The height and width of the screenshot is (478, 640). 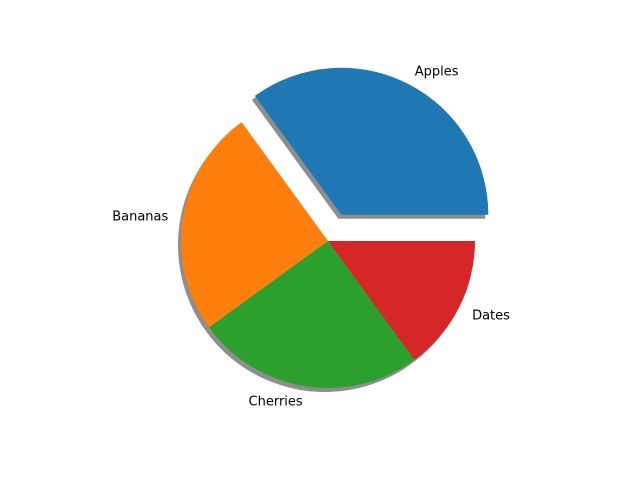 What do you see at coordinates (254, 225) in the screenshot?
I see `wedge-bananas` at bounding box center [254, 225].